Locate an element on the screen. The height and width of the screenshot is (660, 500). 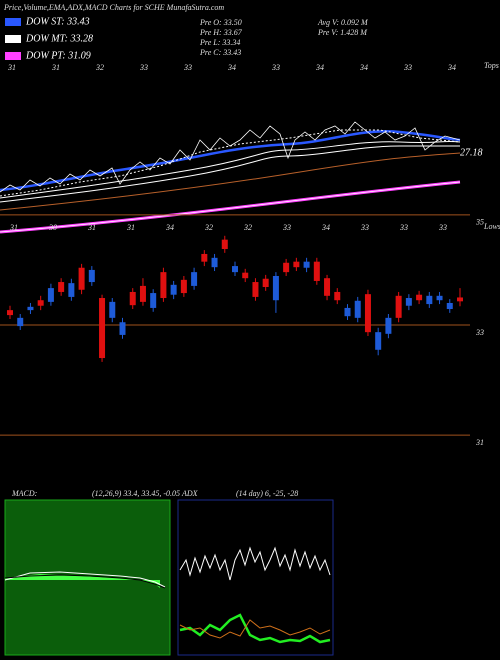
y-tick-label: 35 is located at coordinates (479, 222).